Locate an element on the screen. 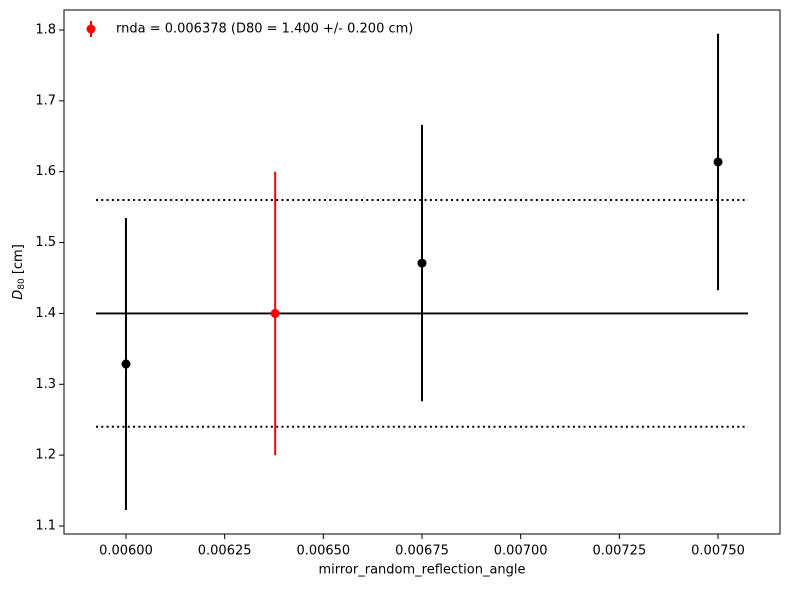 Image resolution: width=789 pixels, height=590 pixels. x-tick-label: 0.00675 is located at coordinates (422, 551).